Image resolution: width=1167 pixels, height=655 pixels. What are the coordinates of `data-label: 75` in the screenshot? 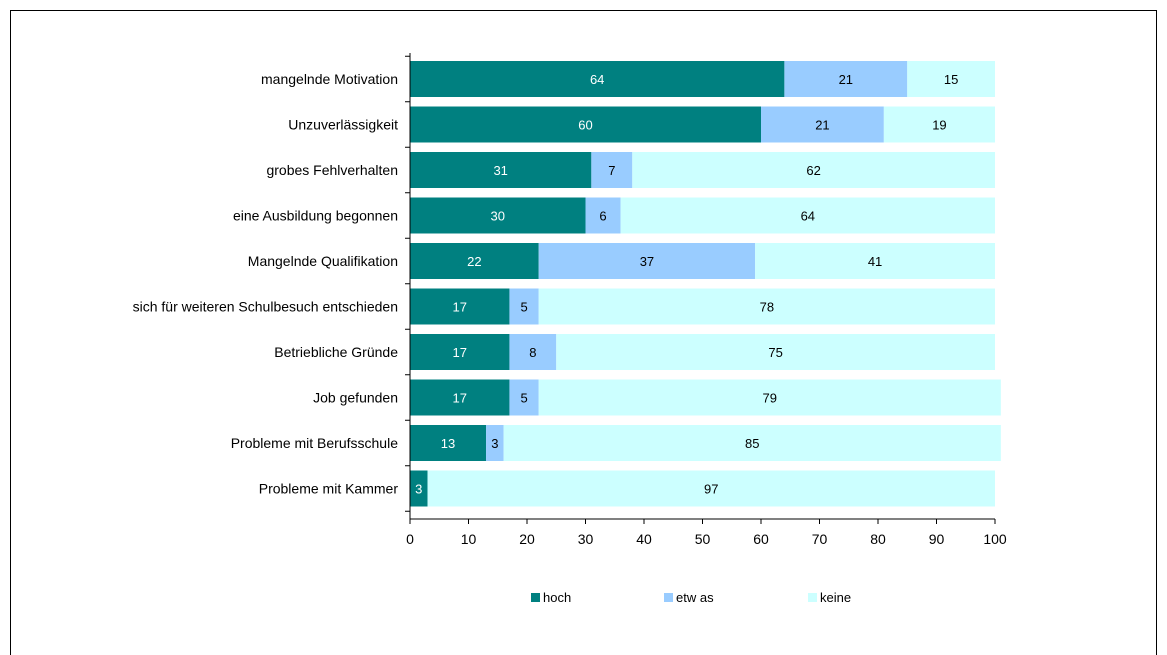 It's located at (775, 352).